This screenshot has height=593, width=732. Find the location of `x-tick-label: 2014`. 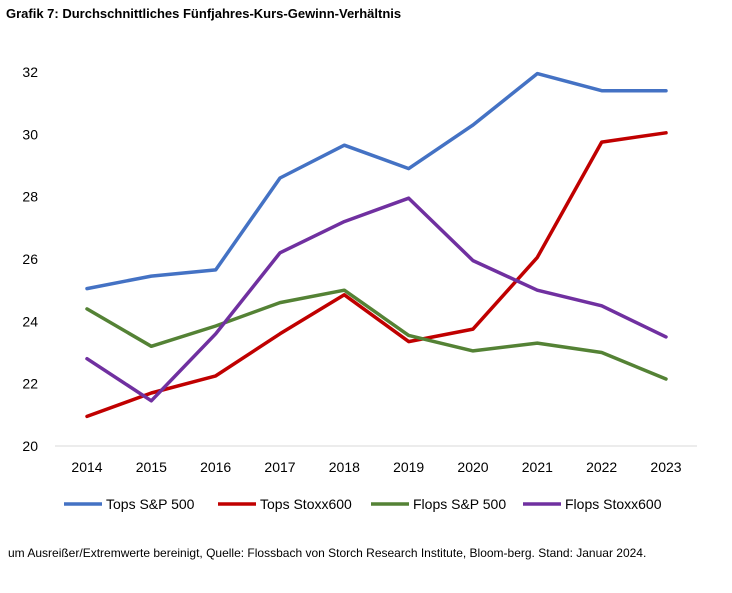

x-tick-label: 2014 is located at coordinates (86, 467).